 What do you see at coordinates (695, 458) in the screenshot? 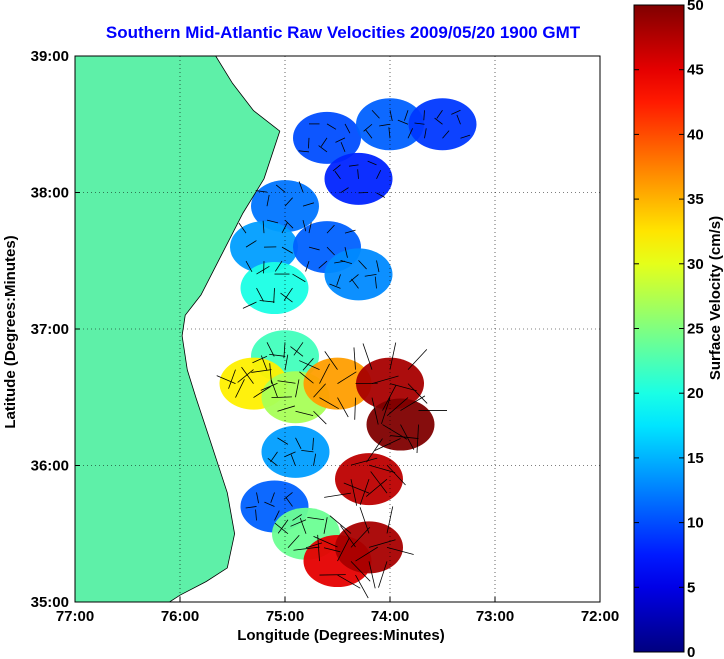
I see `colorbar-tick-label: 15` at bounding box center [695, 458].